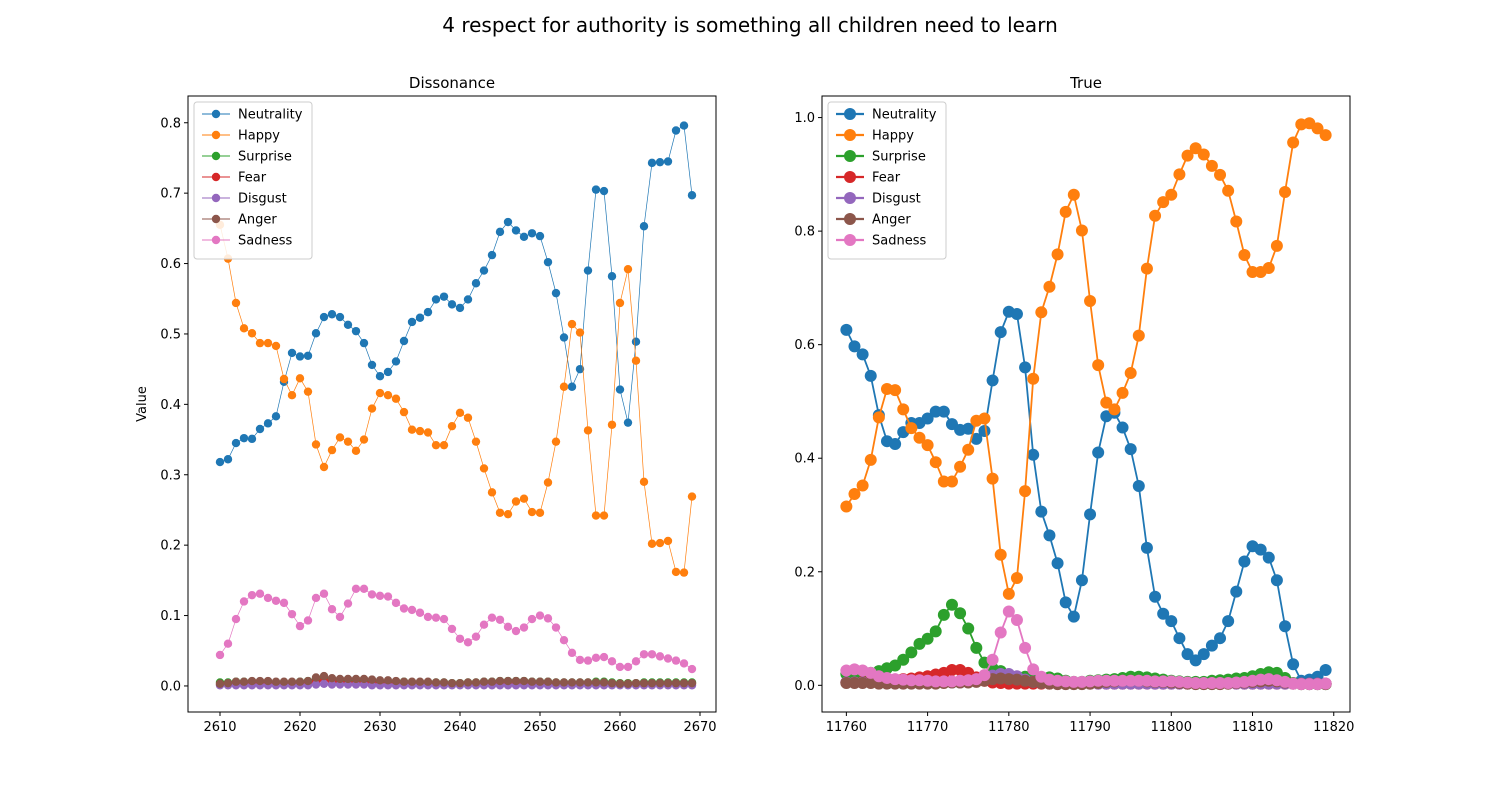  Describe the element at coordinates (804, 686) in the screenshot. I see `true-y-tick-label: 0.0` at that location.